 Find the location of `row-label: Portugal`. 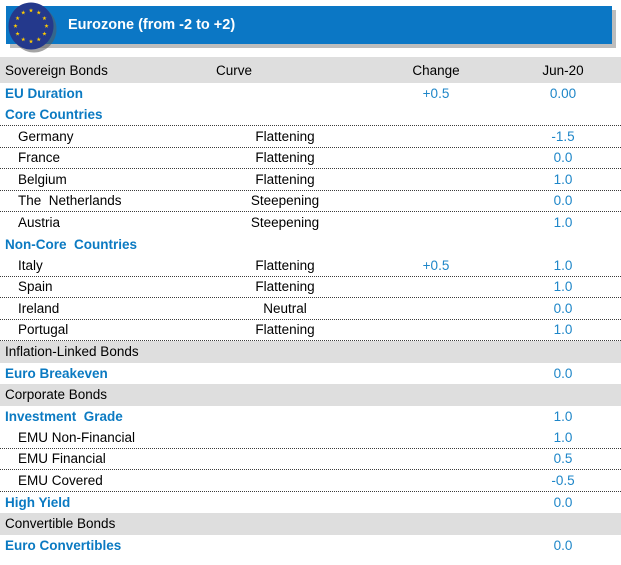

row-label: Portugal is located at coordinates (43, 330).